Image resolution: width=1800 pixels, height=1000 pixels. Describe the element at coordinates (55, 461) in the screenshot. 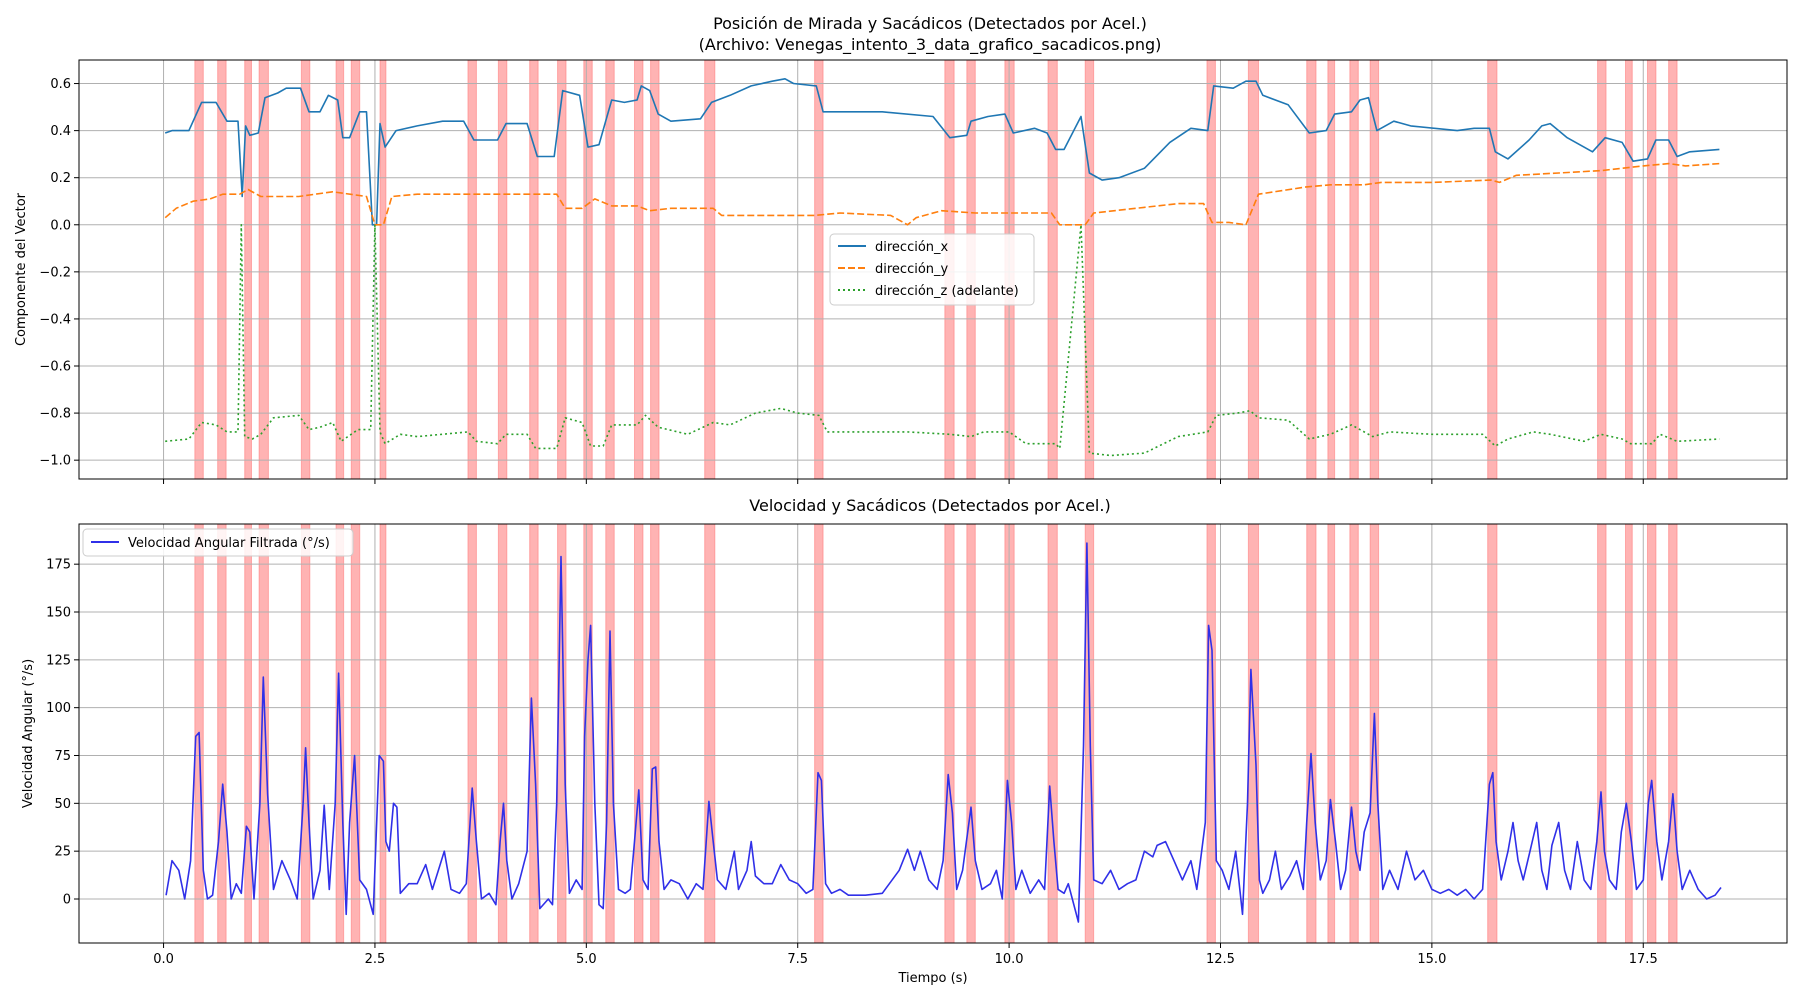

I see `y-tick-label: −1.0` at that location.